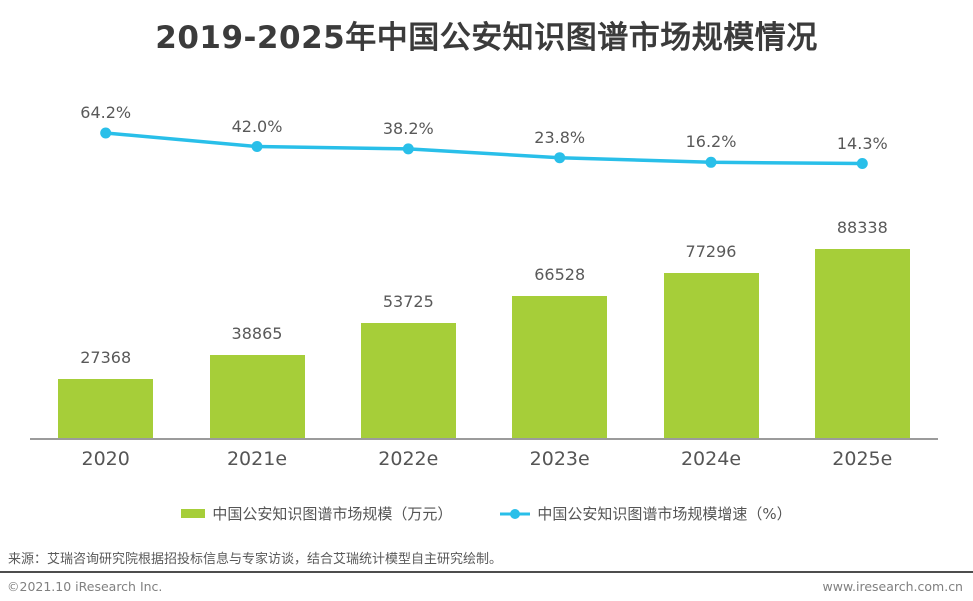  What do you see at coordinates (255, 559) in the screenshot?
I see `source-note: 来源：艾瑞咨询研究院根据招投标信息与专家访谈，结合艾瑞统计模型自主研究绘制。` at bounding box center [255, 559].